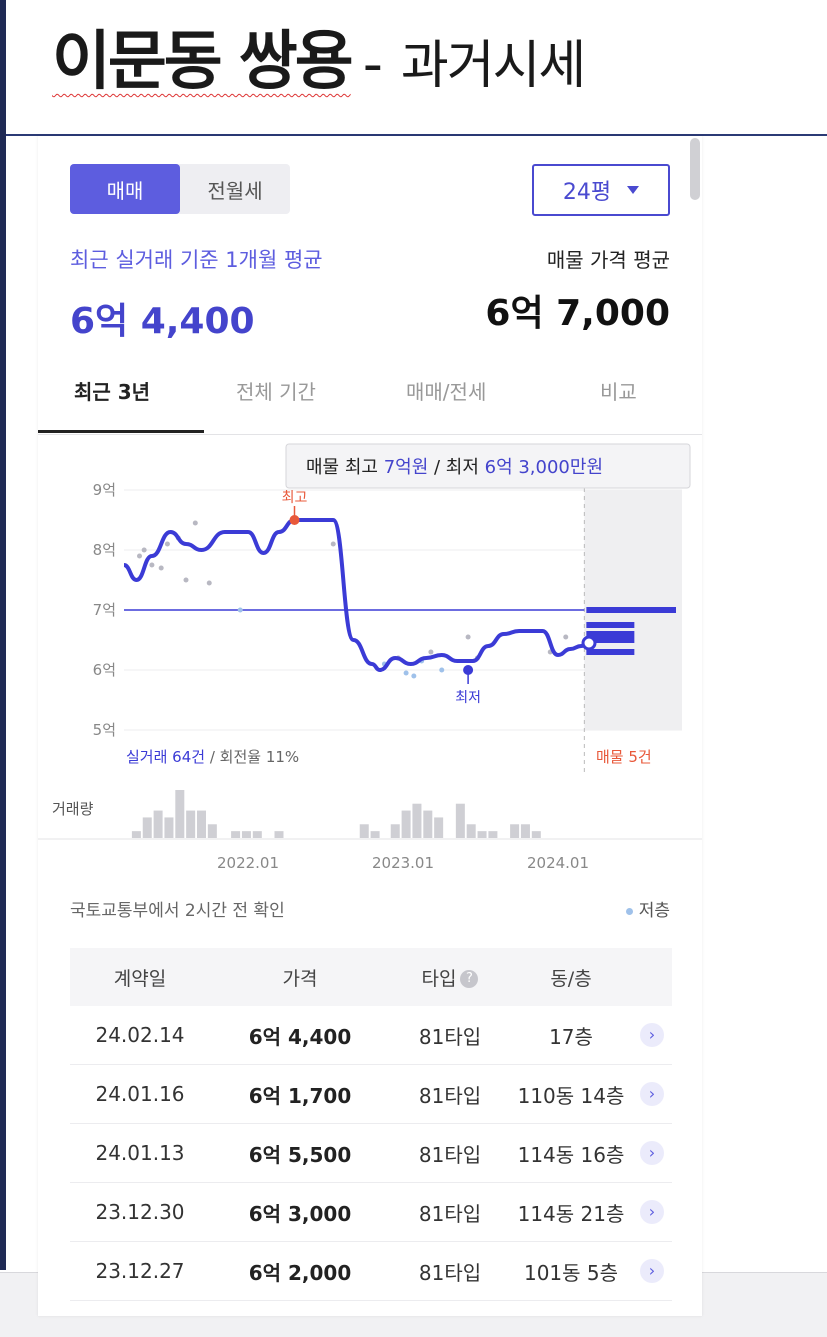  I want to click on recent-average-price: 6억 4,400, so click(162, 321).